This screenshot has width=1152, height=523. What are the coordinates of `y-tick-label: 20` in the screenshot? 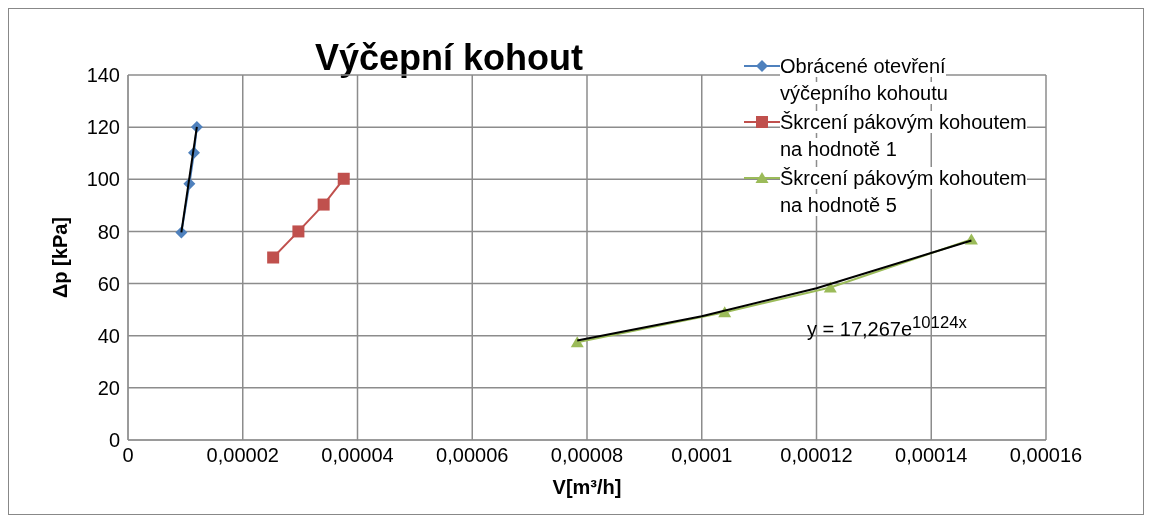 It's located at (108, 387).